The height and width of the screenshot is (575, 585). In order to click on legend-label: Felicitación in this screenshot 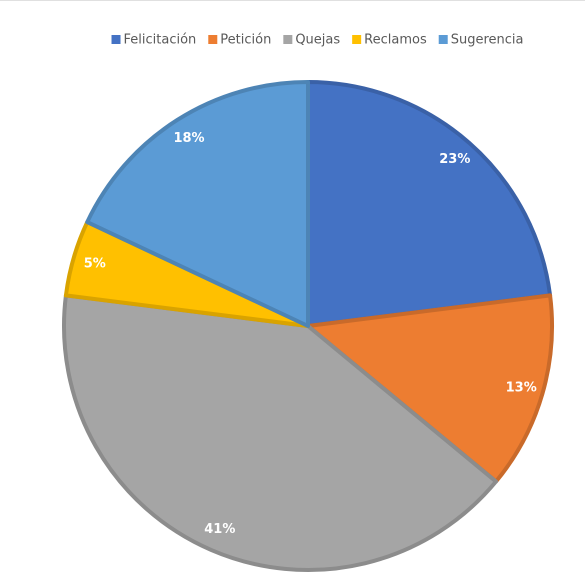, I will do `click(160, 40)`.